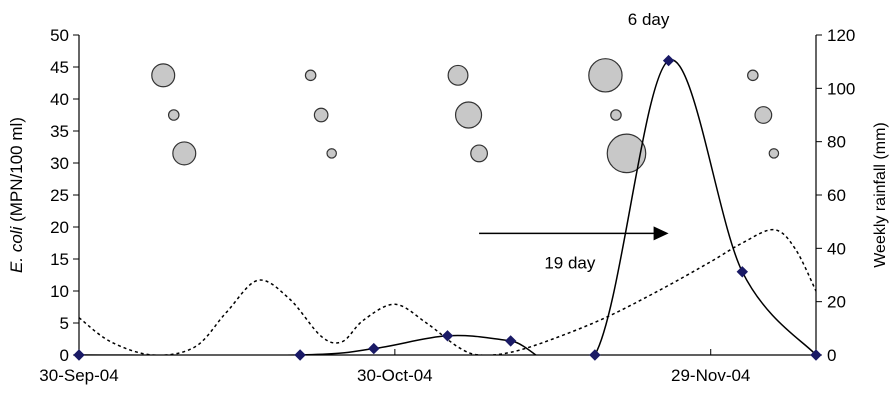 The height and width of the screenshot is (394, 896). What do you see at coordinates (649, 19) in the screenshot?
I see `annotation-6-day: 6 day` at bounding box center [649, 19].